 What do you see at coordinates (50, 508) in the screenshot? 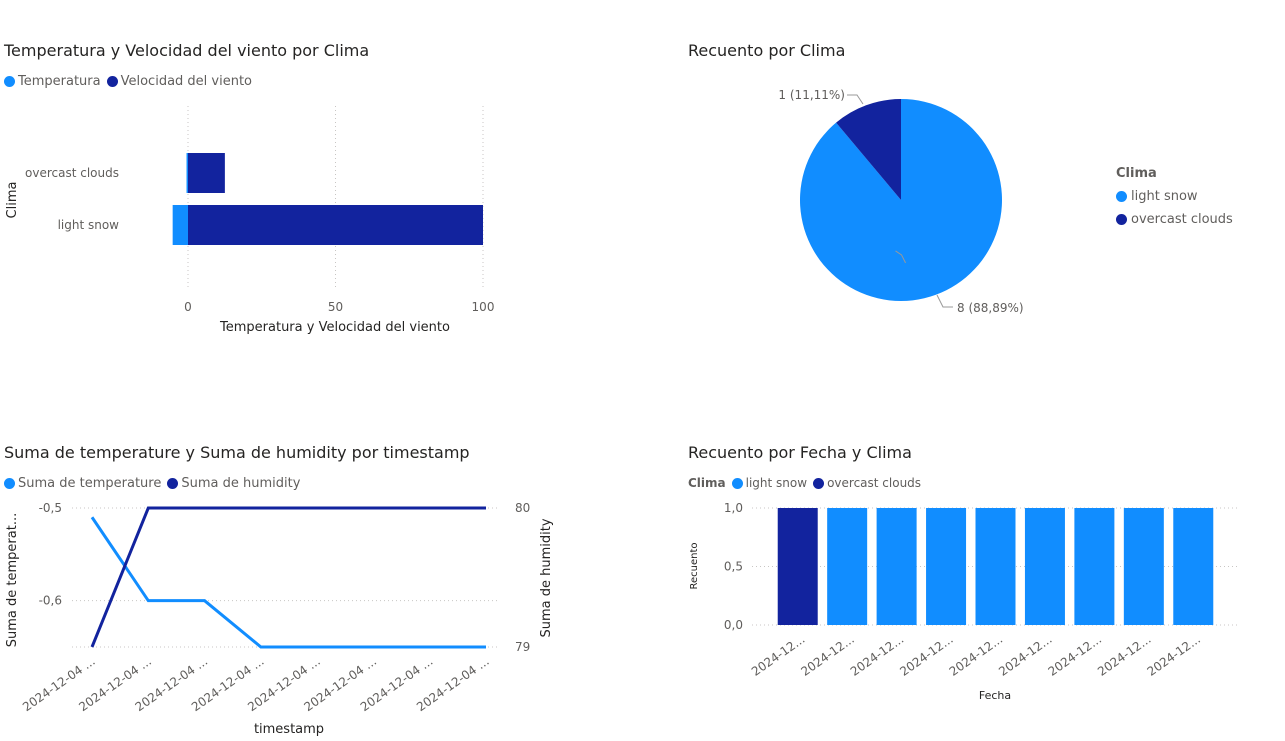
I see `y-left-tick-label: -0,5` at bounding box center [50, 508].